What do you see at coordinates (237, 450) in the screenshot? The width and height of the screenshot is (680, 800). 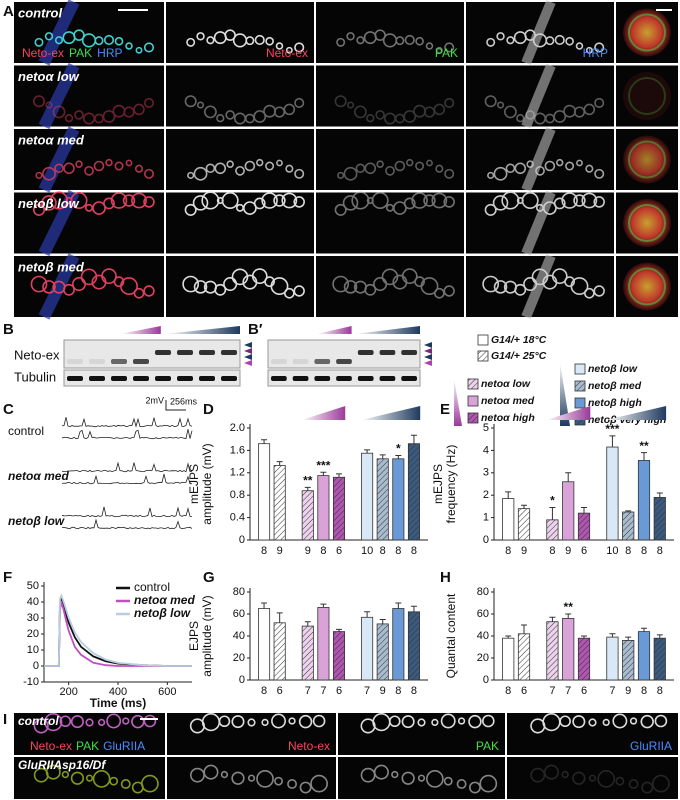 I see `y-tick-label: 1.6` at bounding box center [237, 450].